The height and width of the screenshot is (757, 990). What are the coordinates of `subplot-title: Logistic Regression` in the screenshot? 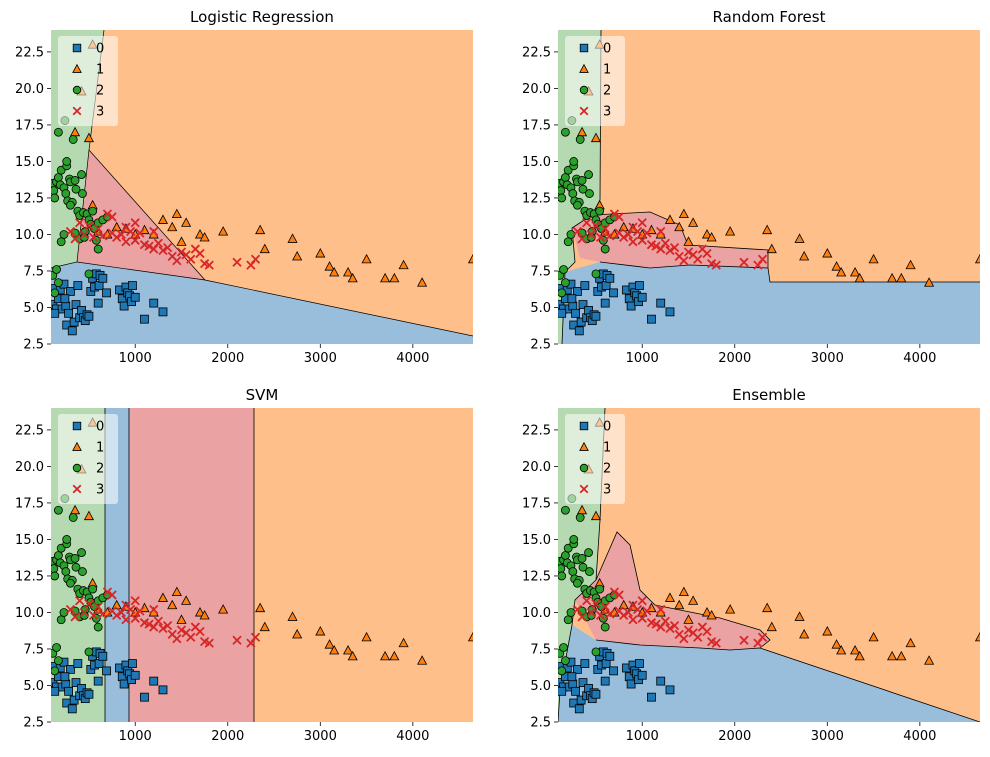 It's located at (262, 17).